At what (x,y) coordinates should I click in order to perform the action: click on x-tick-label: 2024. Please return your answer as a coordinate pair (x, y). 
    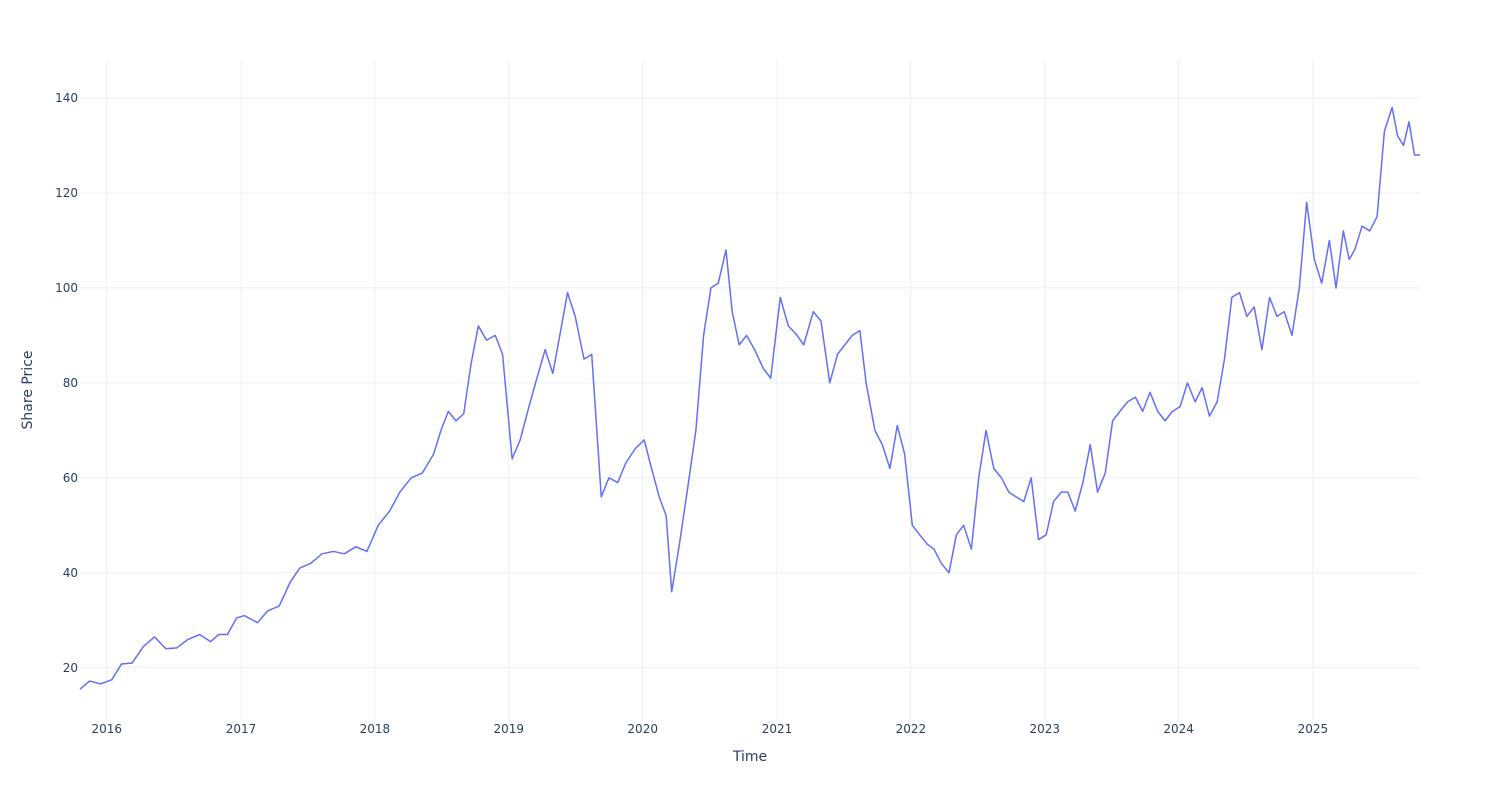
    Looking at the image, I should click on (1178, 729).